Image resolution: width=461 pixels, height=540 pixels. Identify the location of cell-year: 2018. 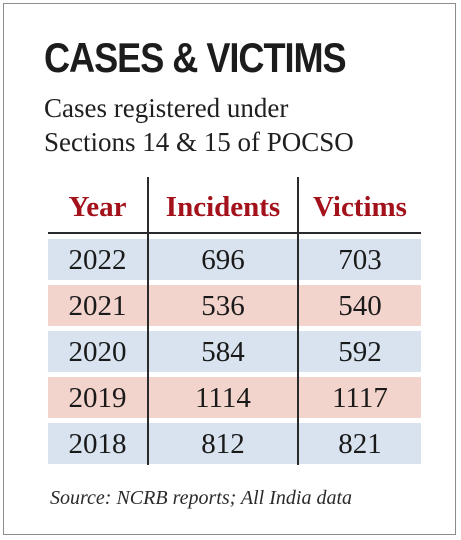
(97, 444).